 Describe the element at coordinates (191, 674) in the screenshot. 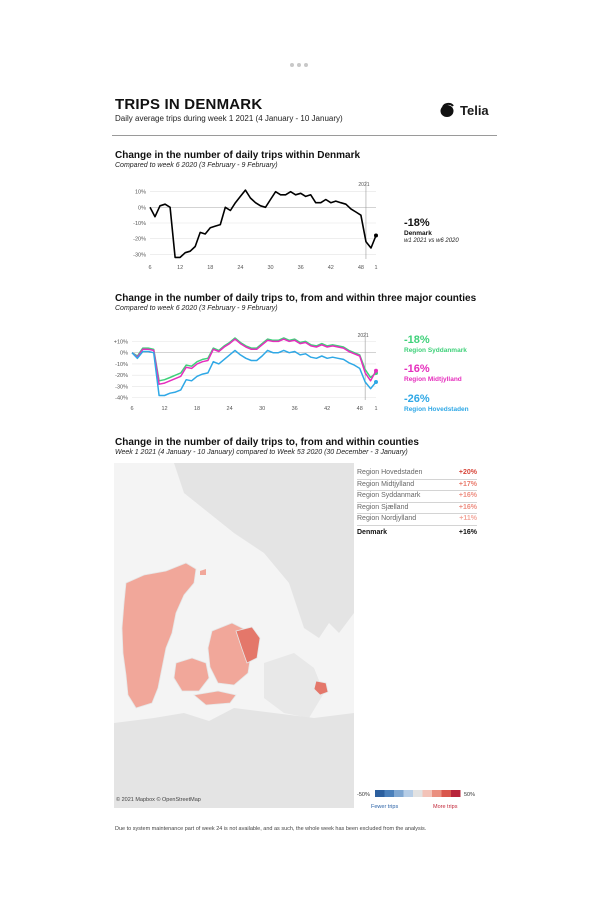

I see `region-funen` at that location.